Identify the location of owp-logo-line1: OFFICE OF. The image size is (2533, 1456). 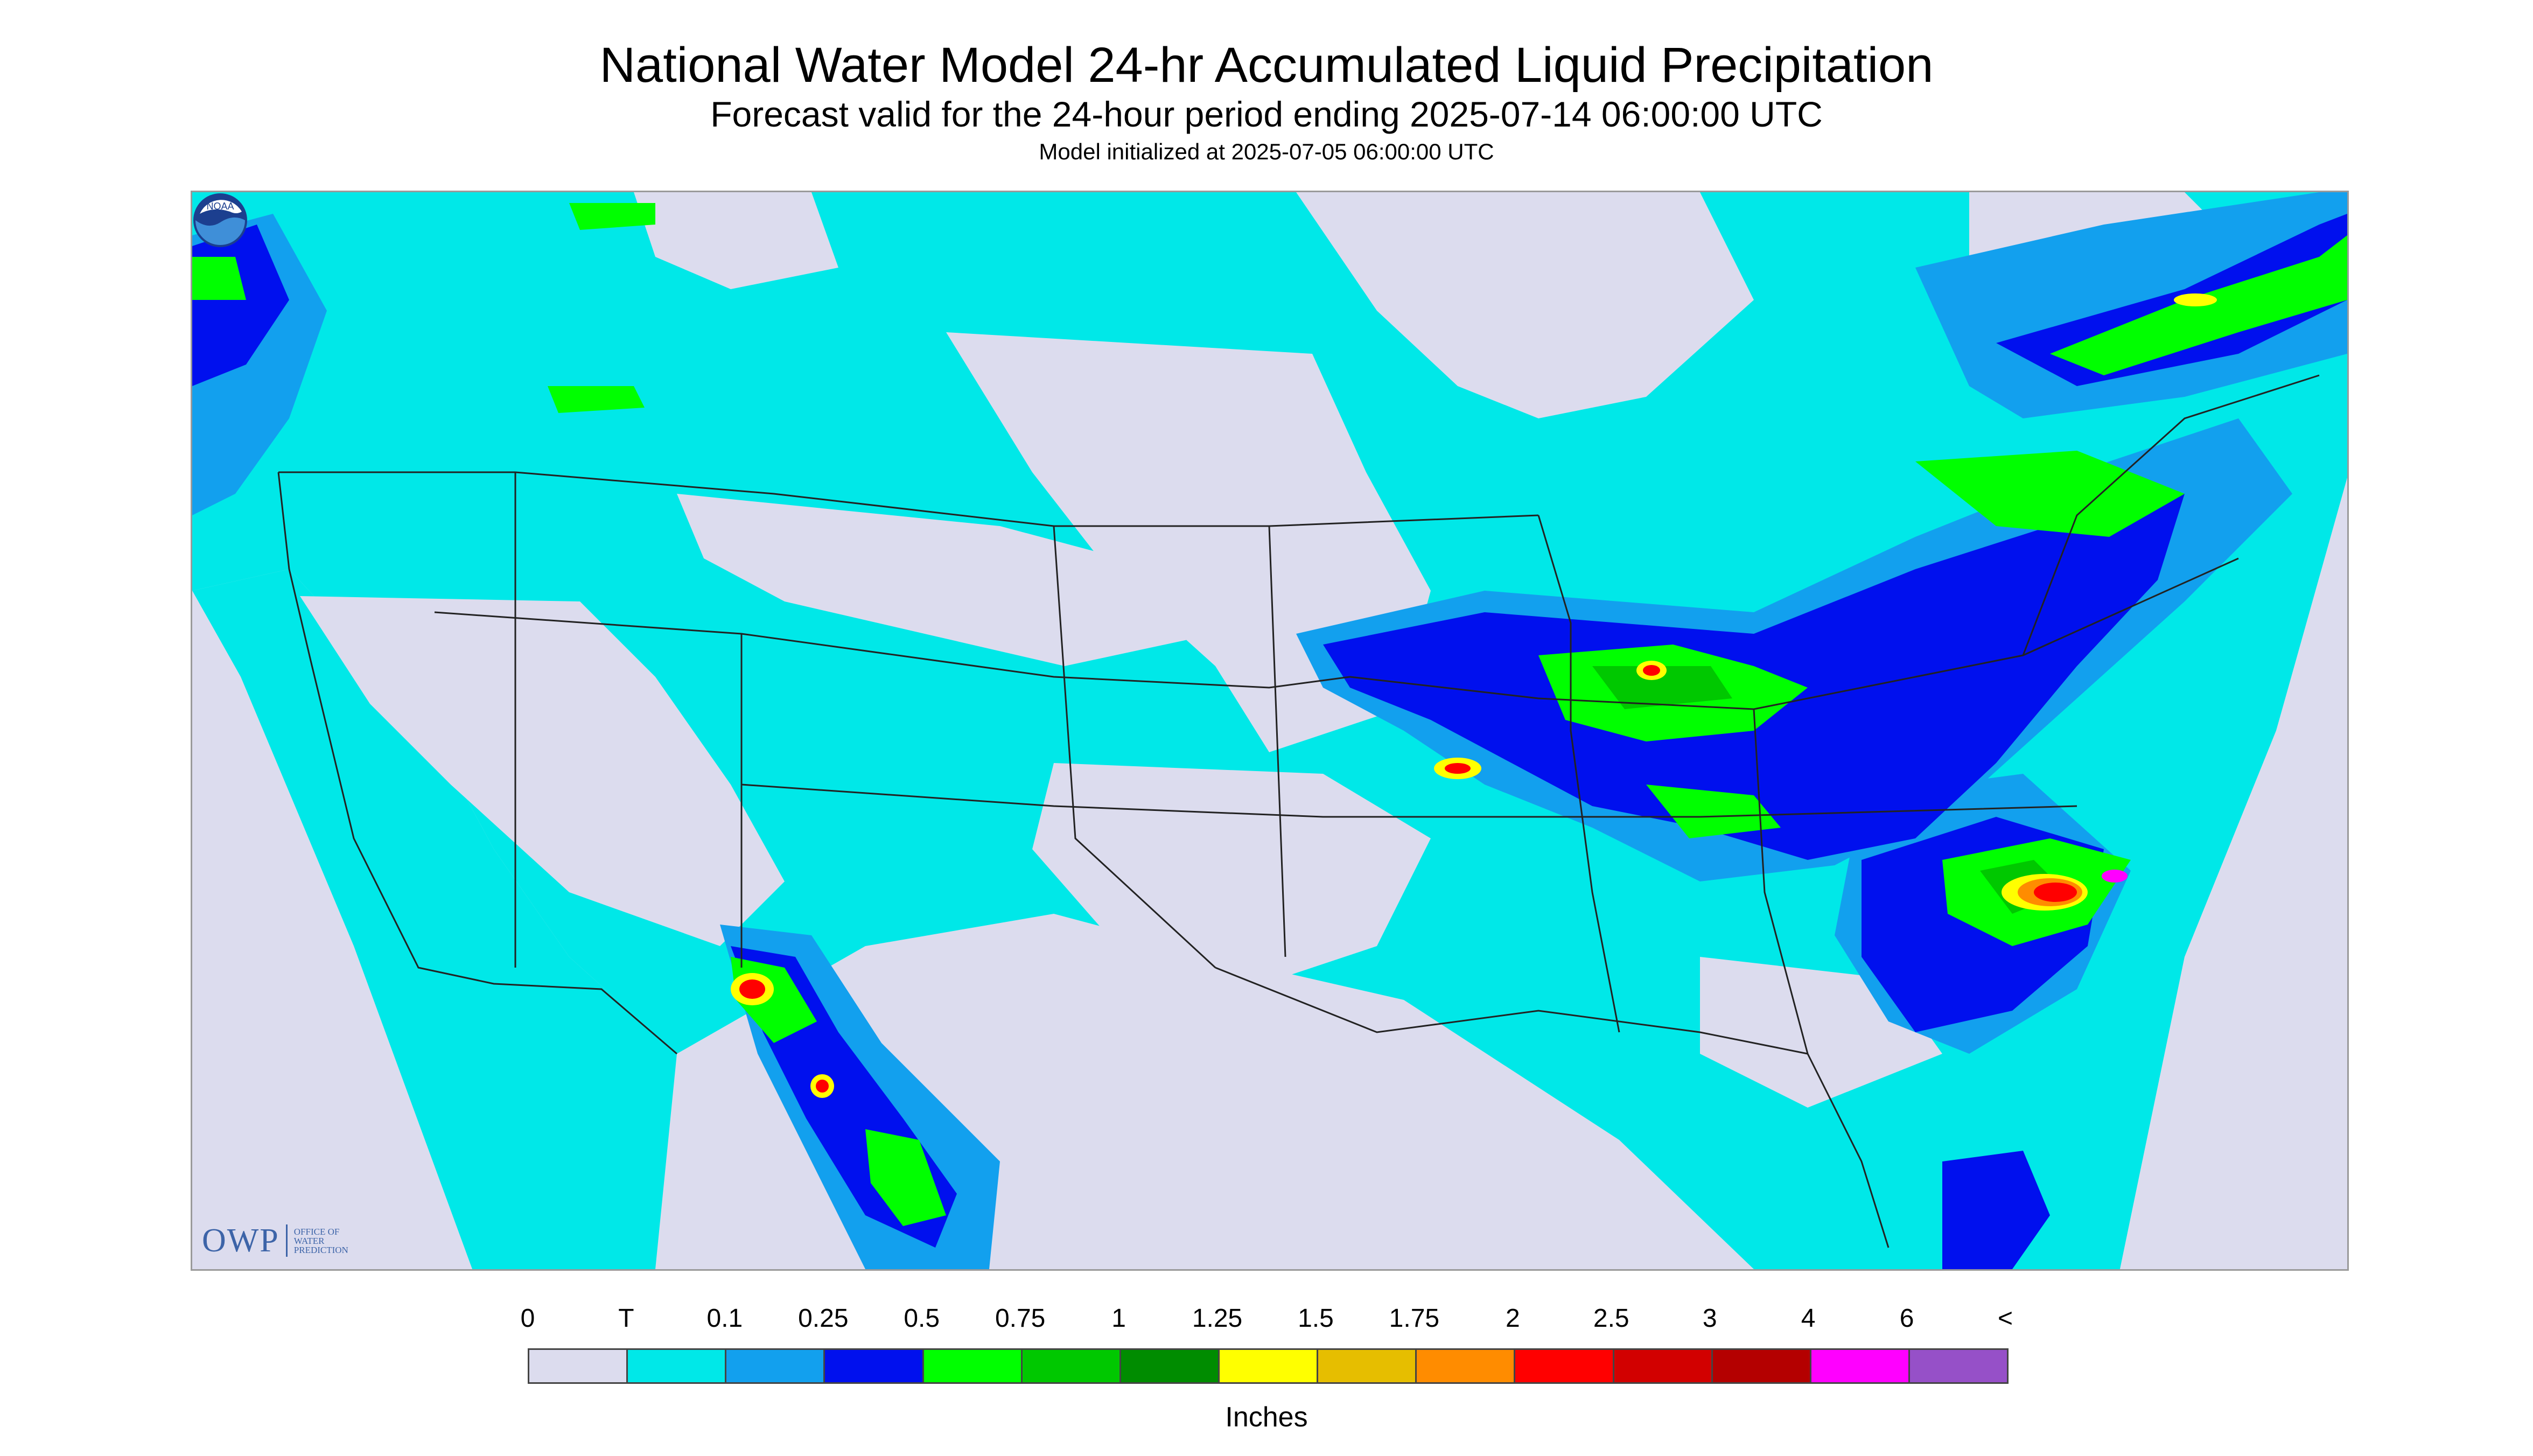
(316, 1231).